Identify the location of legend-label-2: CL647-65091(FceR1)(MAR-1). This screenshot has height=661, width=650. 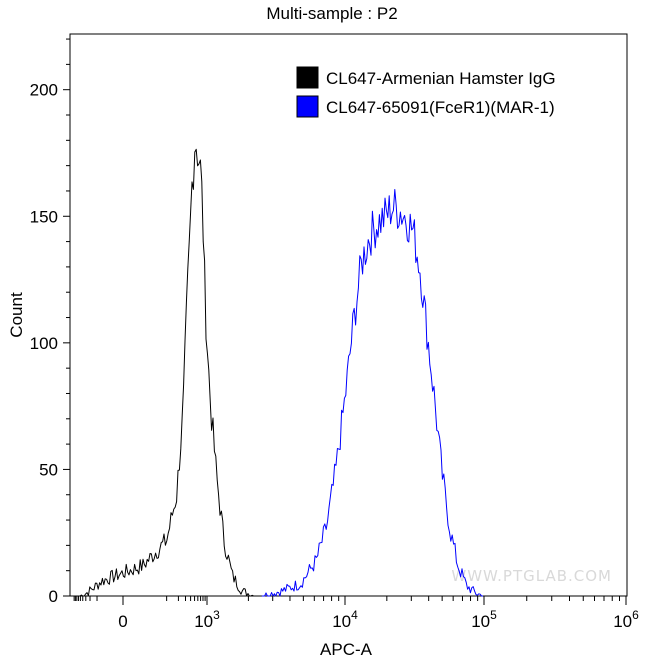
(440, 107).